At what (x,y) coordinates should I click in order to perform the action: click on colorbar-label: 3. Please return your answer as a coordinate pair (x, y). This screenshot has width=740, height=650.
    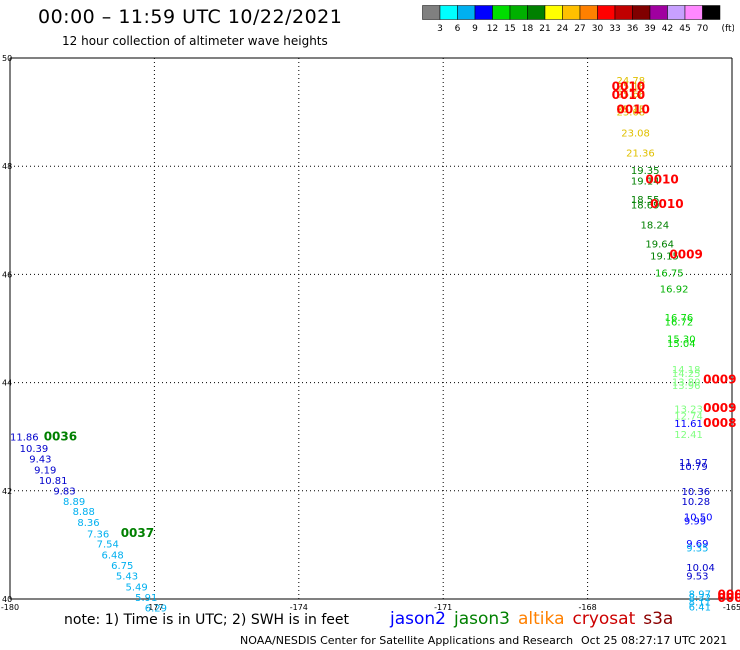
    Looking at the image, I should click on (440, 29).